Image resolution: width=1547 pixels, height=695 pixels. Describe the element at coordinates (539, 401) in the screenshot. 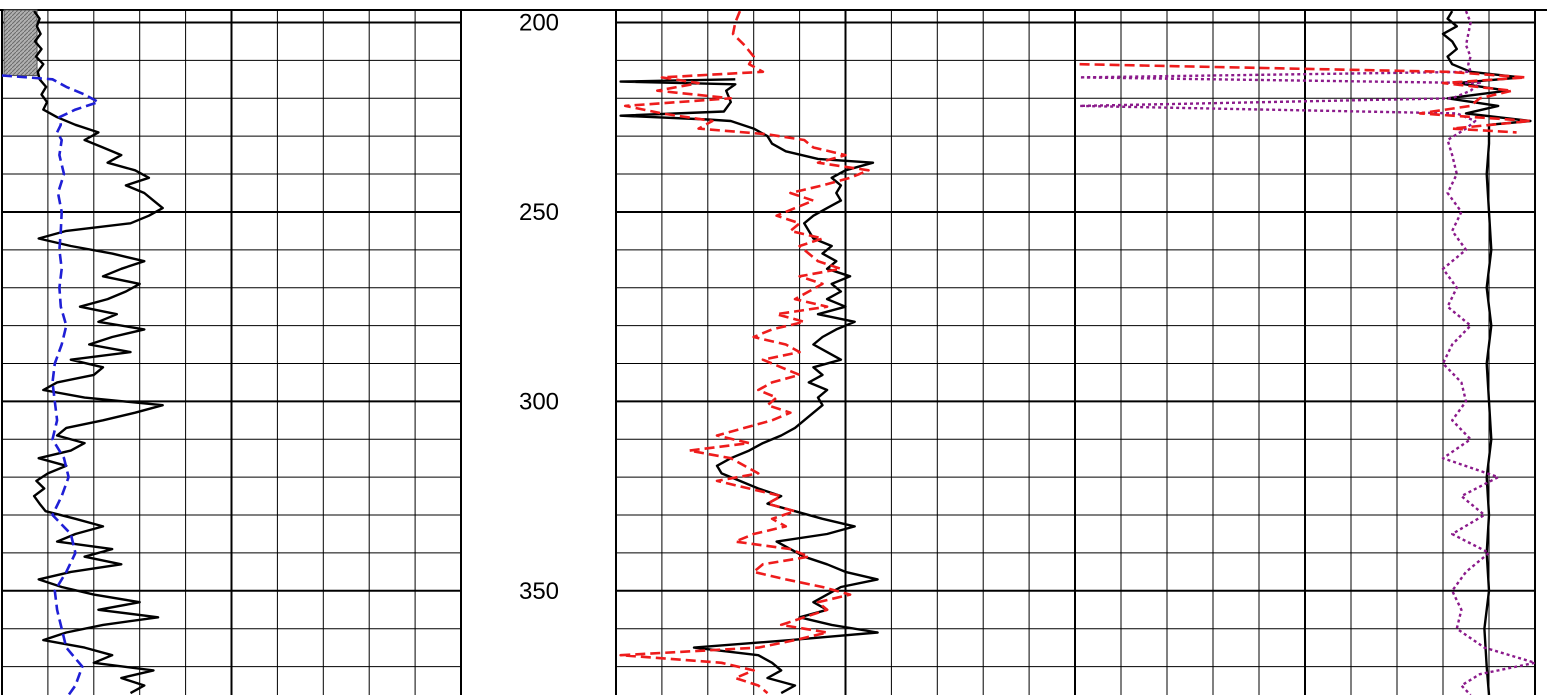

I see `depth-tick-label: 300` at that location.